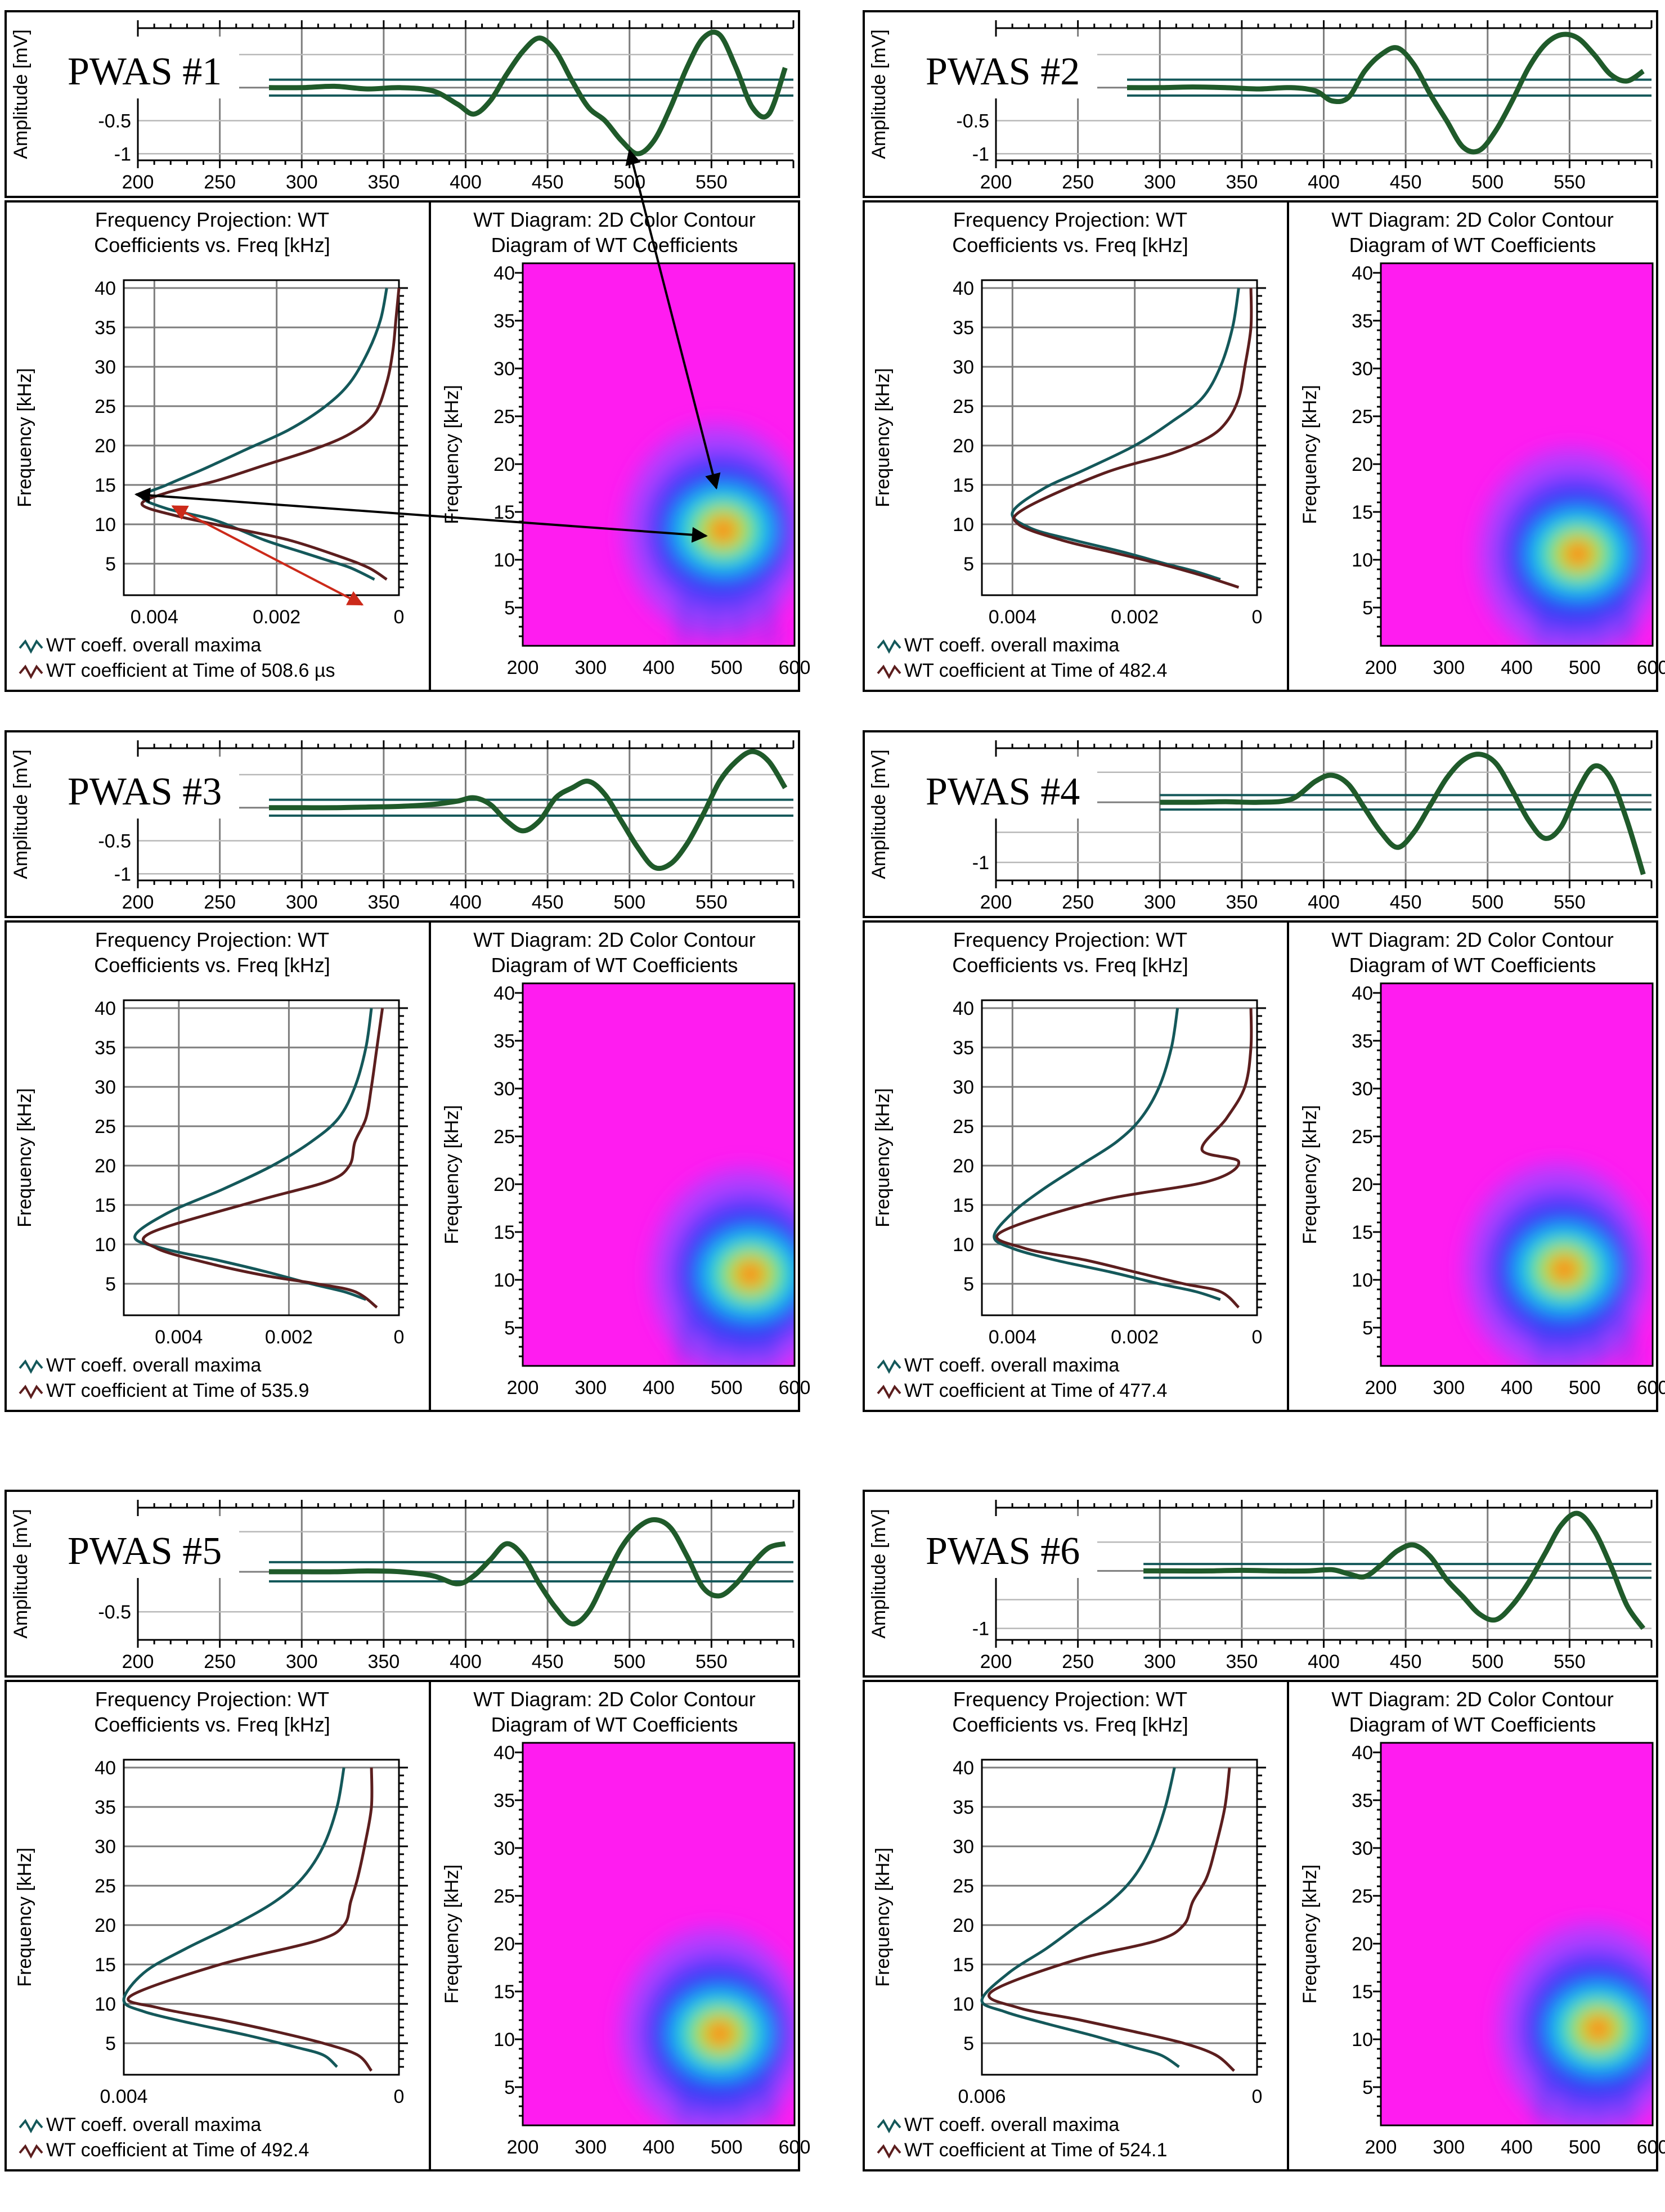  I want to click on panel-label: PWAS #5, so click(145, 1551).